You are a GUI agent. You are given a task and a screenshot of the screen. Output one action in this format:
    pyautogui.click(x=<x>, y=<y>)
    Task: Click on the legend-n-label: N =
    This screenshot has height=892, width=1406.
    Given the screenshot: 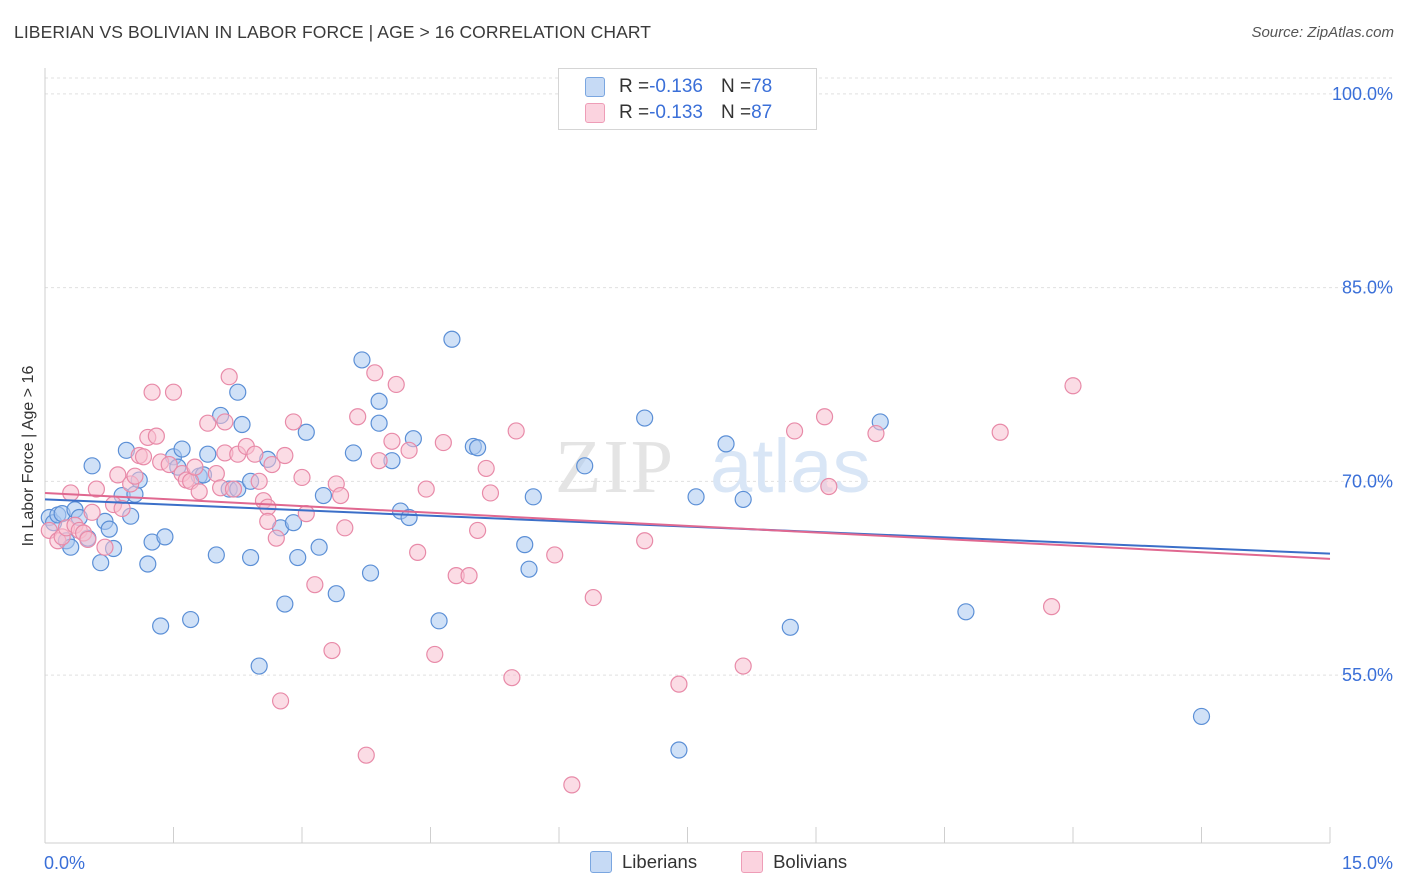 What is the action you would take?
    pyautogui.click(x=736, y=112)
    